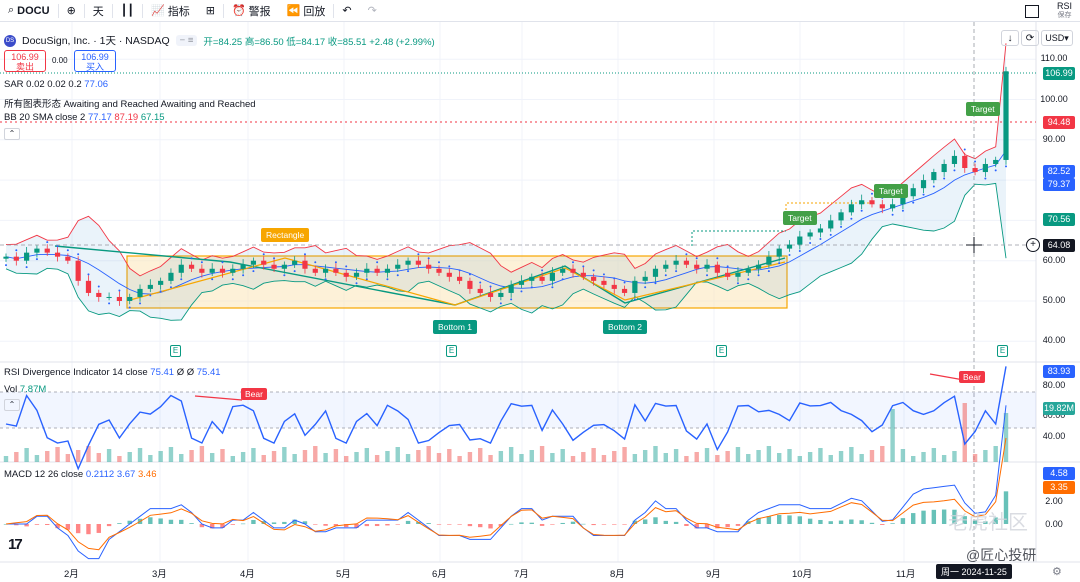 This screenshot has width=1080, height=582. Describe the element at coordinates (170, 11) in the screenshot. I see `indicators-button: 📈 指标` at that location.